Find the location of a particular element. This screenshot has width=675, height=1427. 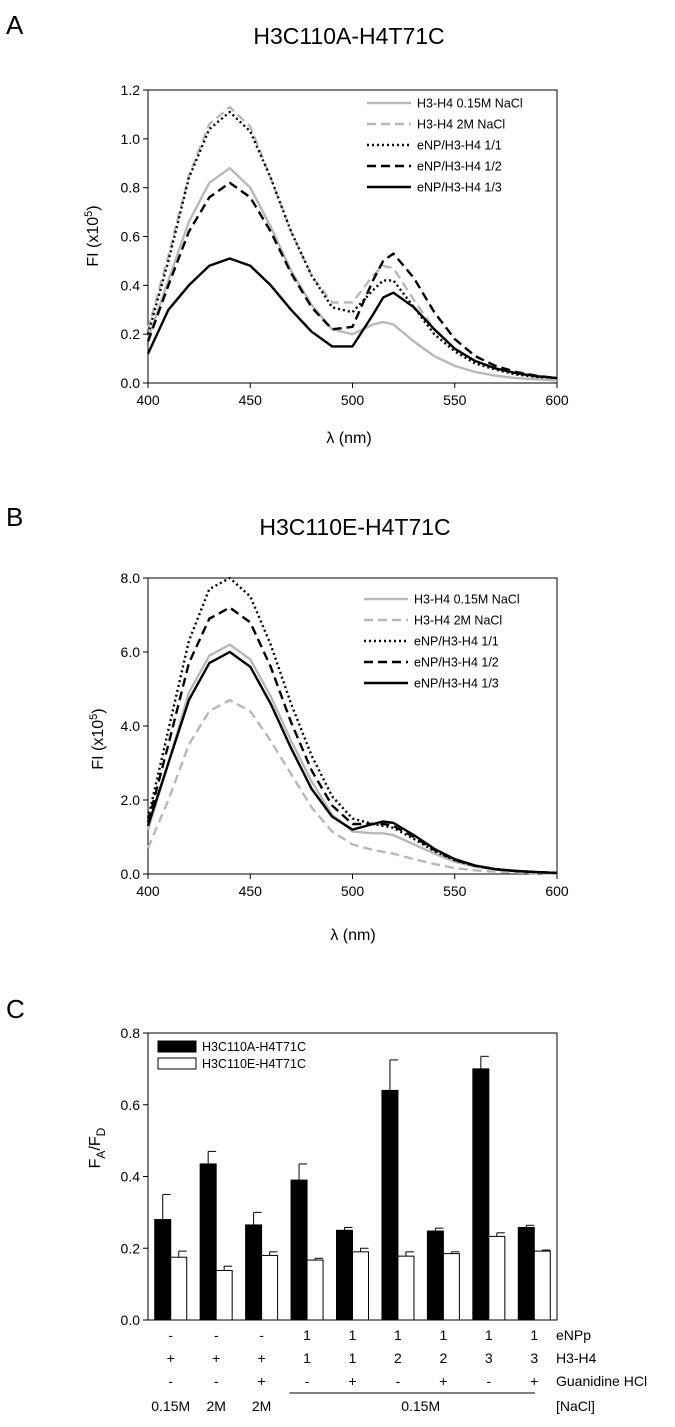

condition-guanidine-6: - is located at coordinates (398, 1381).